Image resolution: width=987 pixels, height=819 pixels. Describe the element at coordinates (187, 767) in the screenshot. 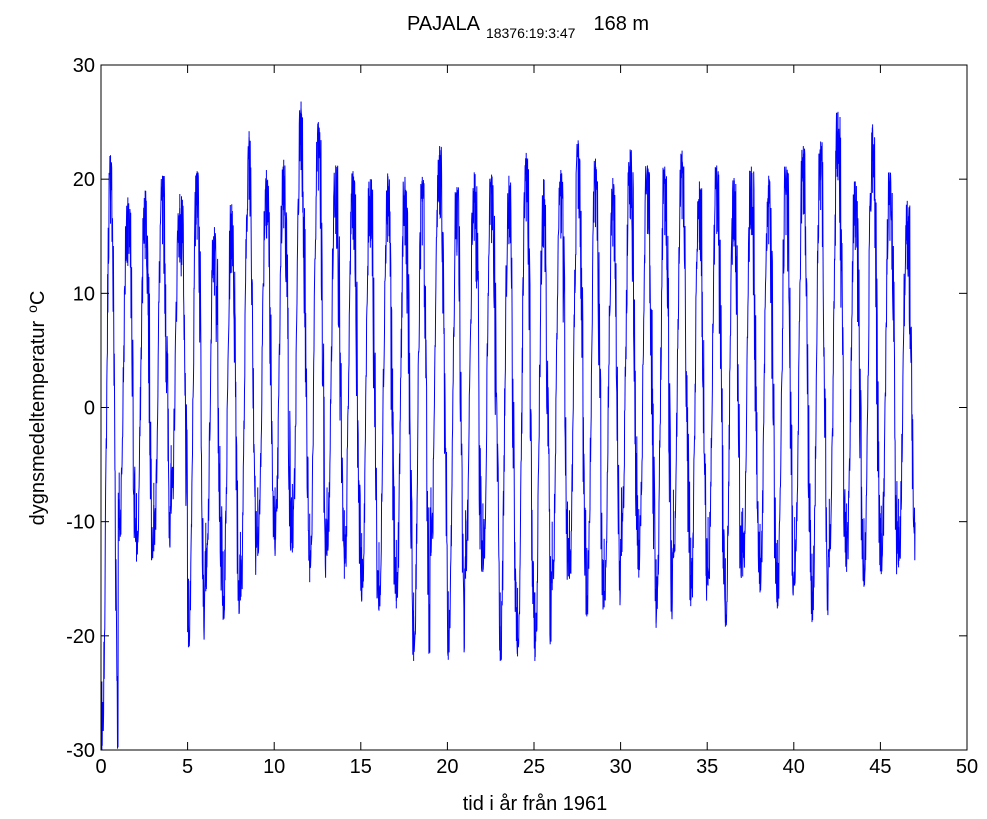

I see `x-tick-label: 5` at that location.